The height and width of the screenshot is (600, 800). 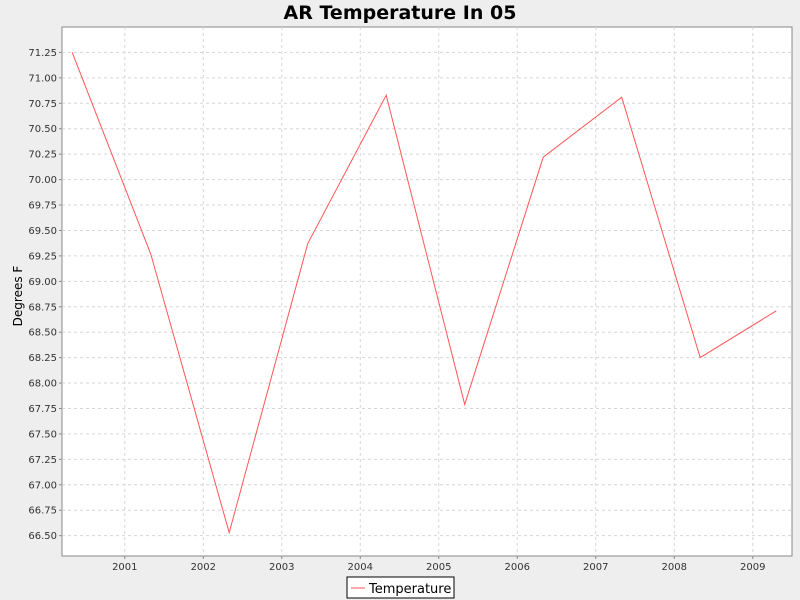 What do you see at coordinates (42, 78) in the screenshot?
I see `y-tick-label: 71.00` at bounding box center [42, 78].